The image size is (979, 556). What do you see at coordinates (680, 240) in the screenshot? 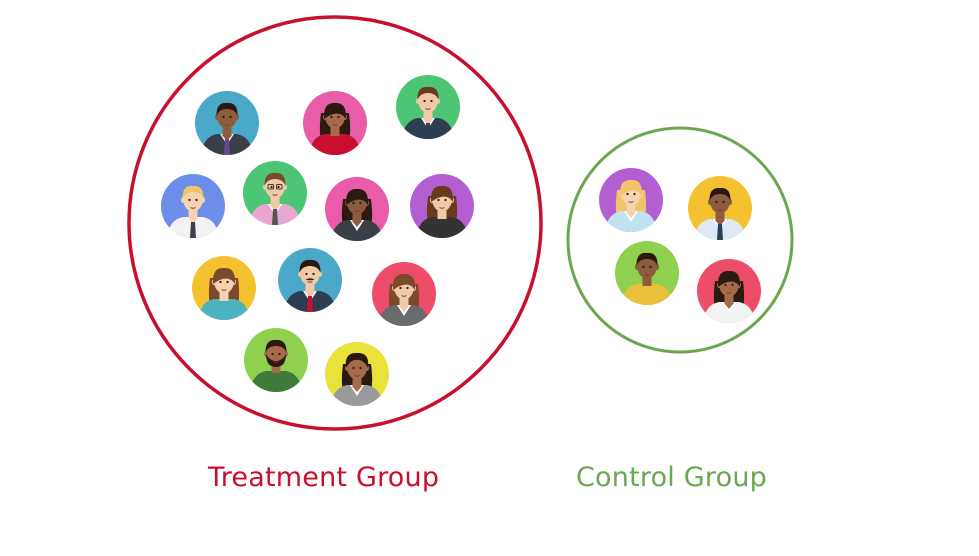
I see `control-group-circle` at bounding box center [680, 240].